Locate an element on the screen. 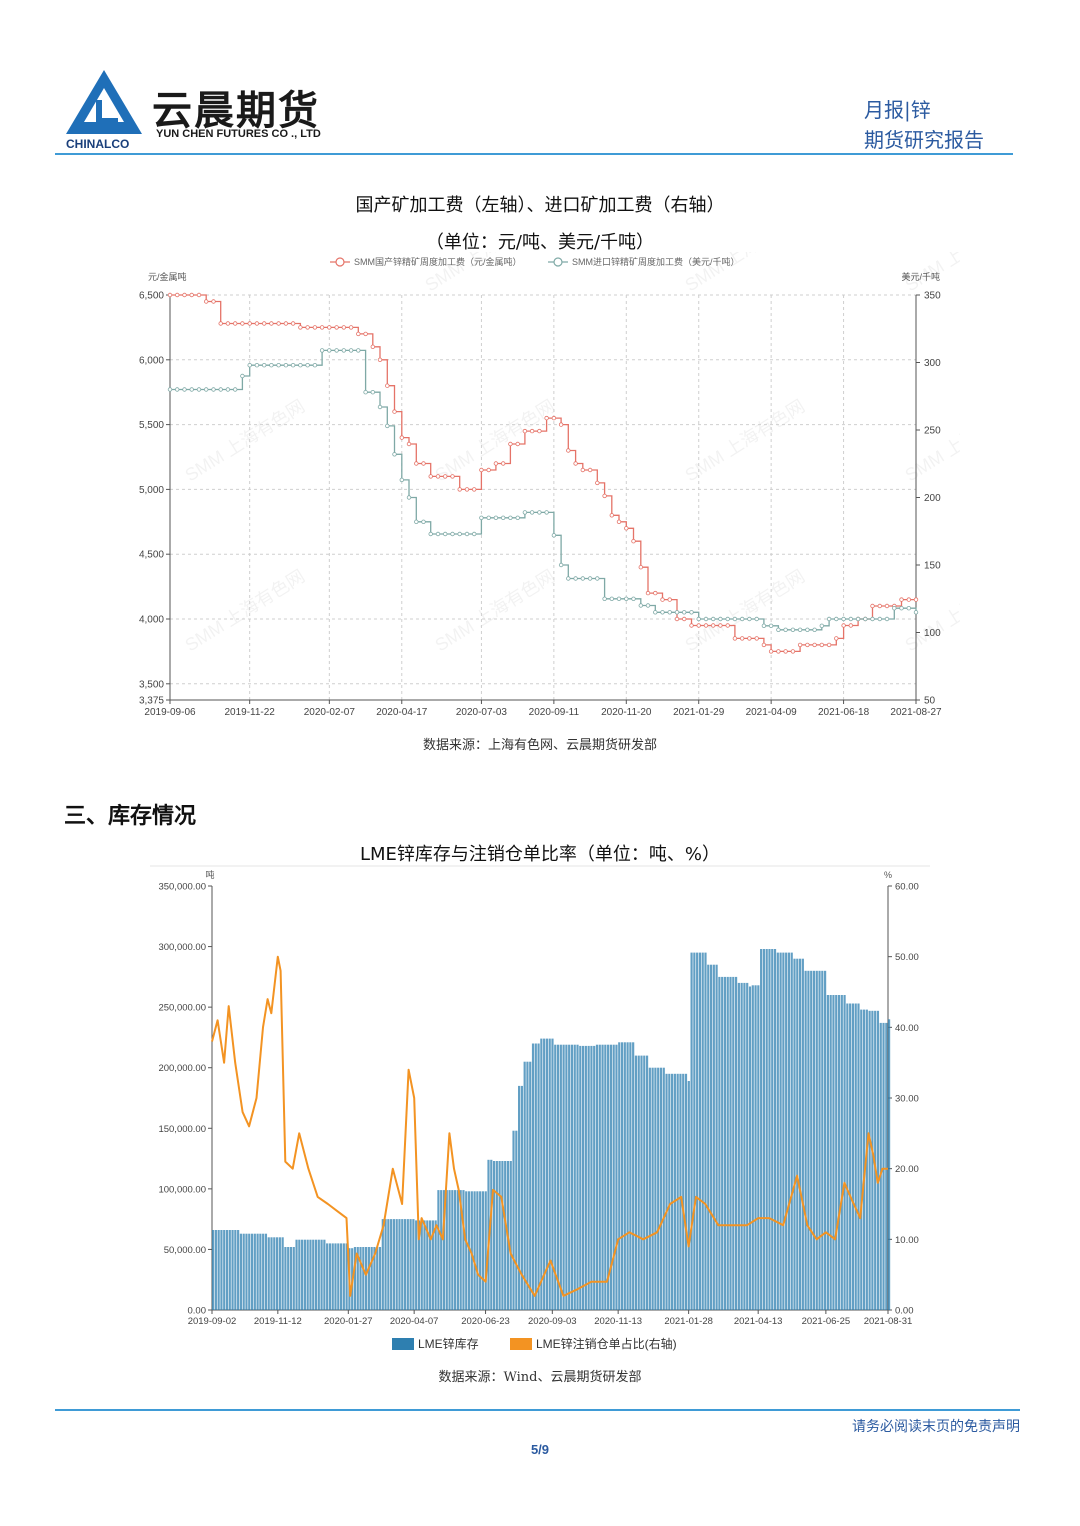 Image resolution: width=1080 pixels, height=1526 pixels. chart2-title: LME锌库存与注销仓单比率（单位：吨、%） is located at coordinates (540, 854).